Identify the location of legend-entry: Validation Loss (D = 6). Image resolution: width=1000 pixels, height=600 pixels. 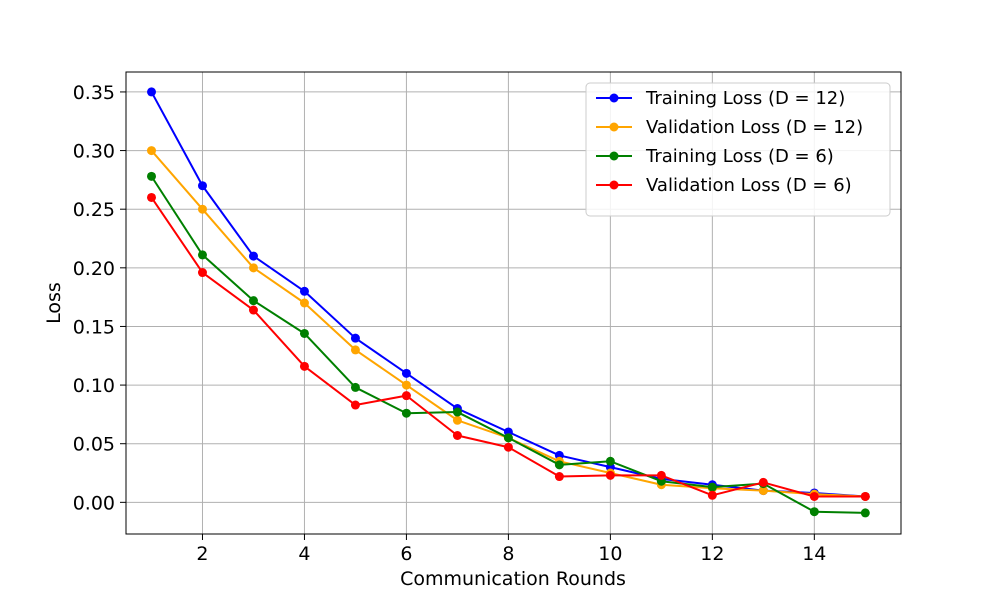
(724, 185).